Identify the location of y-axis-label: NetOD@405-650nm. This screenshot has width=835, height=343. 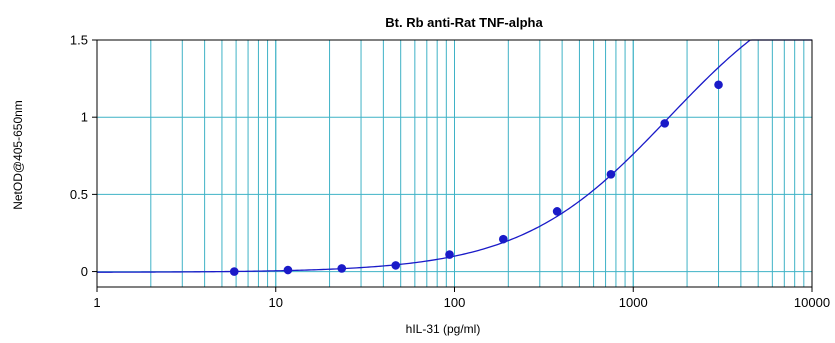
(18, 155).